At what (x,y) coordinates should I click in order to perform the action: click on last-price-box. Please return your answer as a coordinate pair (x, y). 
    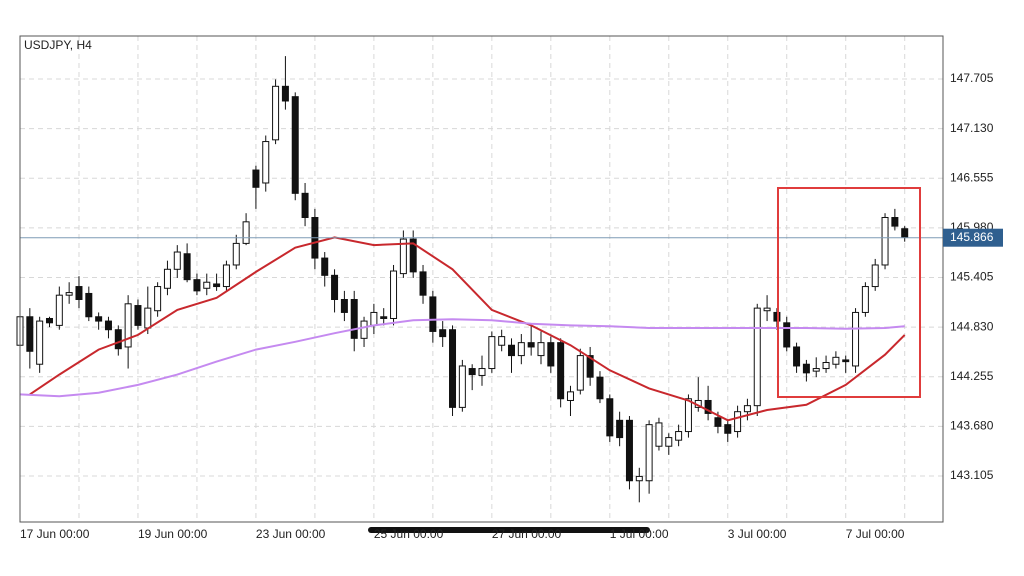
    Looking at the image, I should click on (973, 237).